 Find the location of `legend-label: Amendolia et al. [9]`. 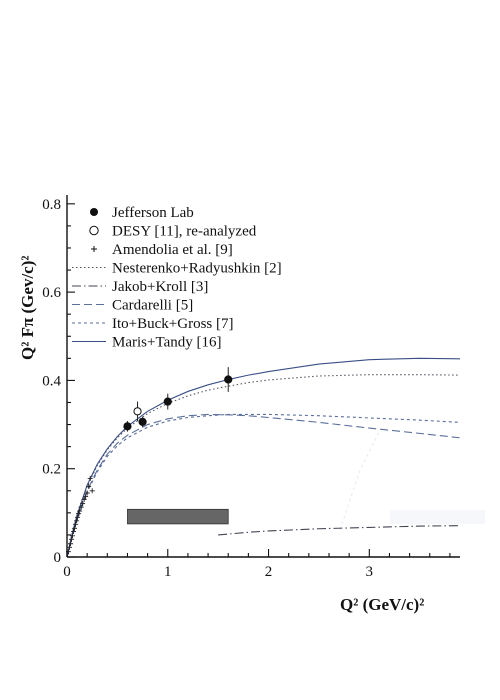

legend-label: Amendolia et al. [9] is located at coordinates (172, 250).